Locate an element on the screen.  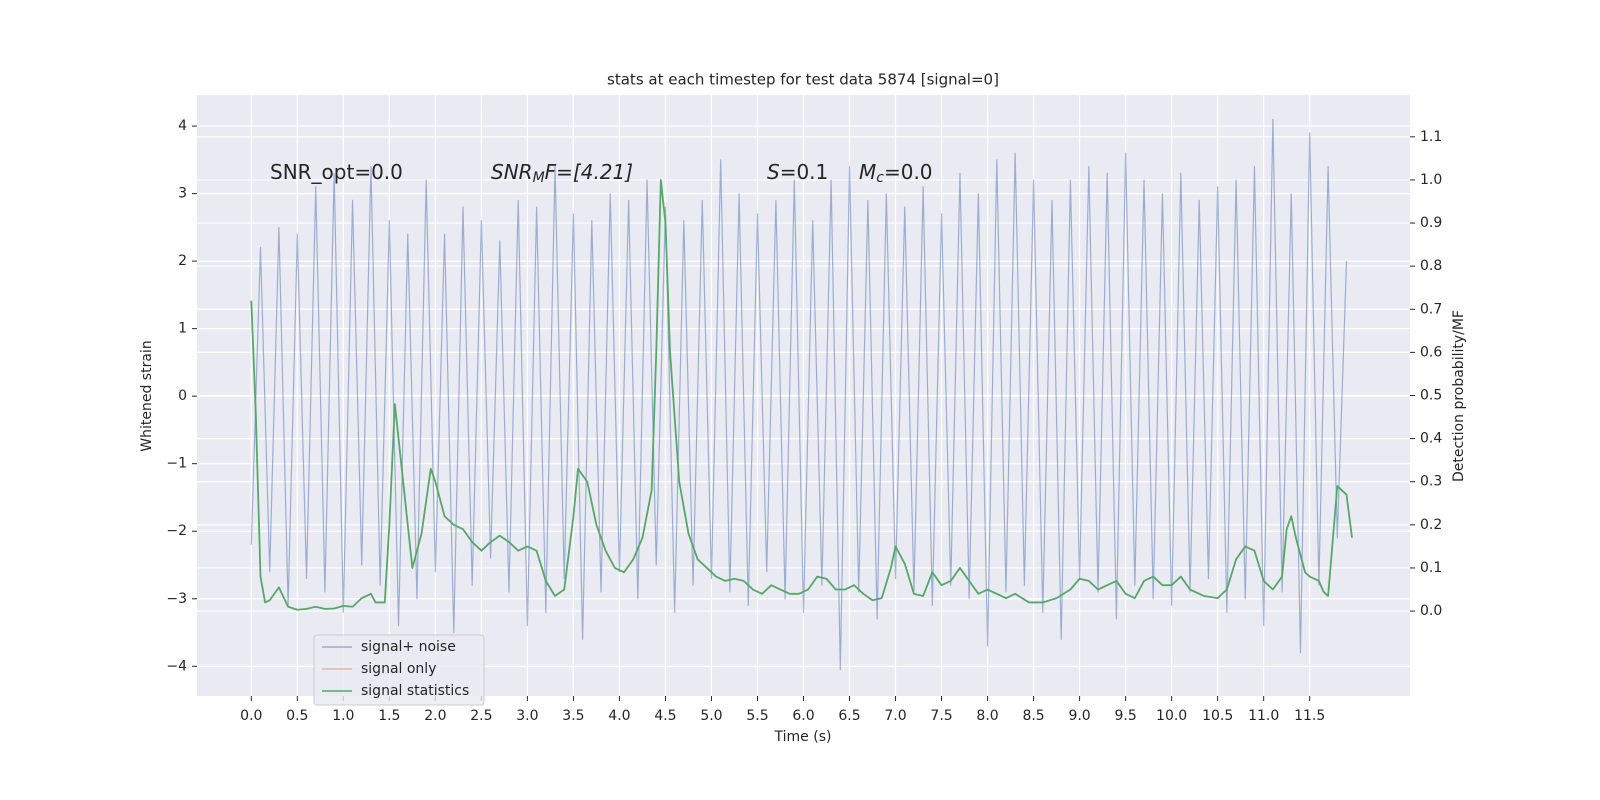
y2-tick-label: 0.5 is located at coordinates (1431, 396).